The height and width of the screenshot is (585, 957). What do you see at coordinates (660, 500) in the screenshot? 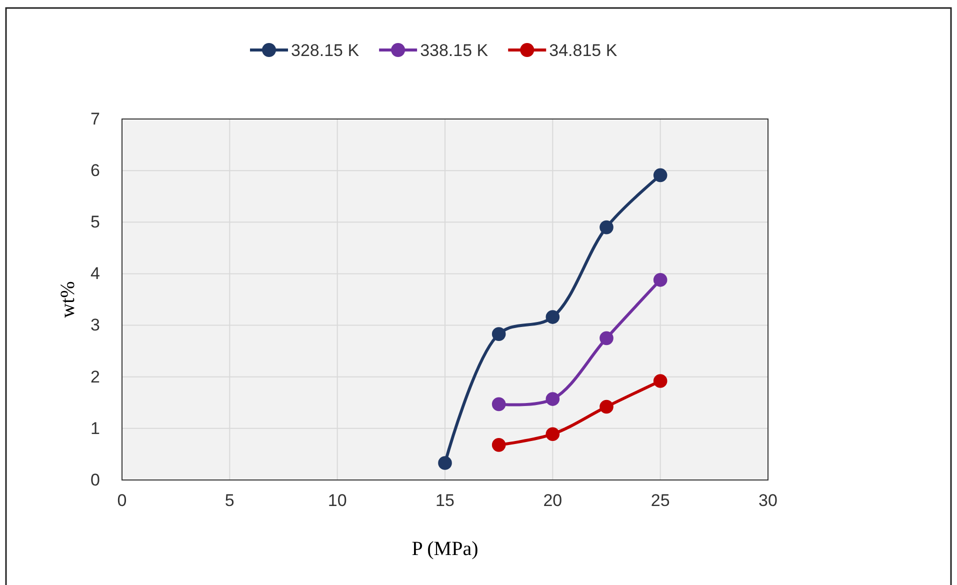
I see `x-tick-label: 25` at bounding box center [660, 500].